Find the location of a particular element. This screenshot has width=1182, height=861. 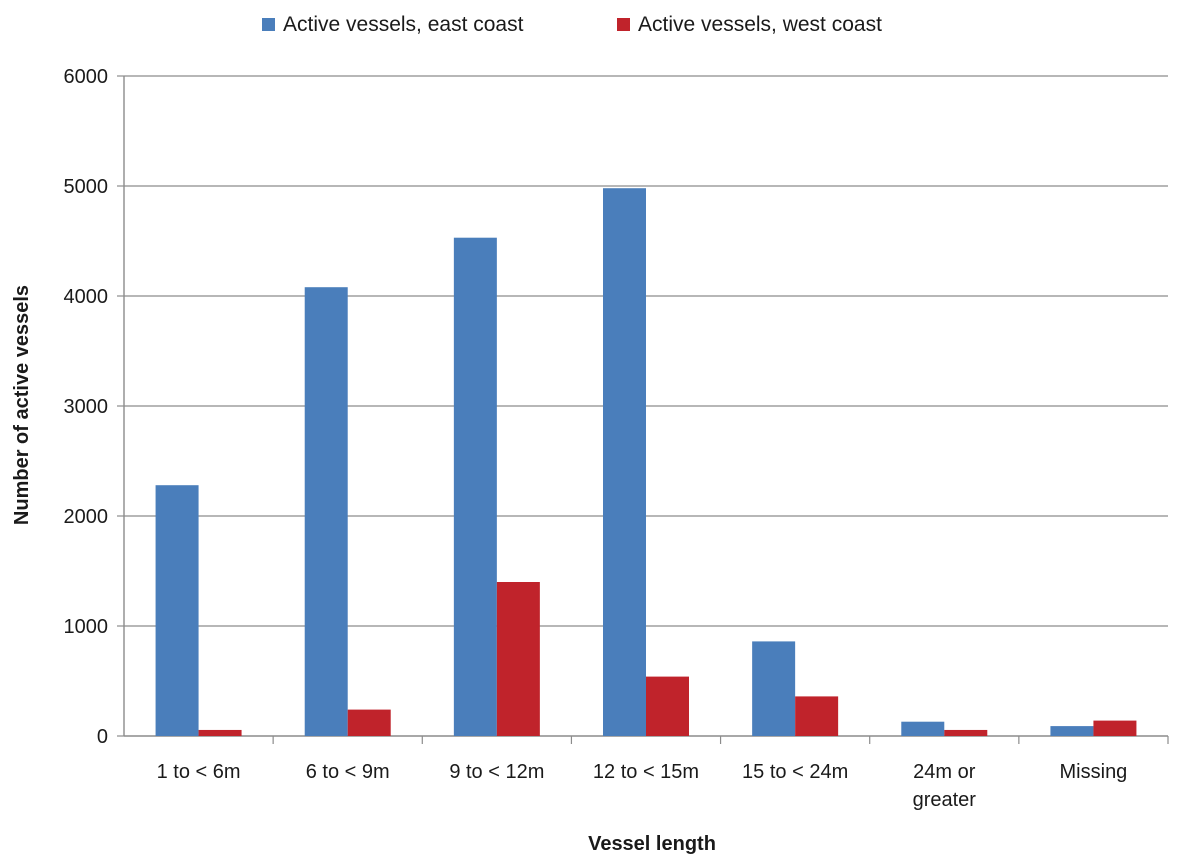

x-tick-label: Missing is located at coordinates (1094, 772).